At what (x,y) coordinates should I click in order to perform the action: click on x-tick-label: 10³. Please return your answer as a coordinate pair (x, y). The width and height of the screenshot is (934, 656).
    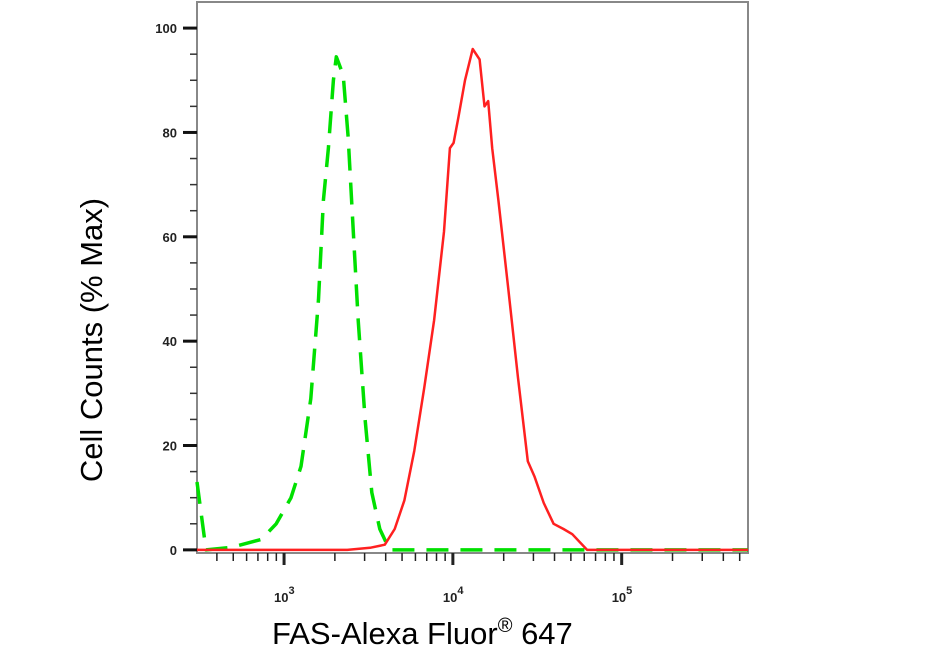
    Looking at the image, I should click on (284, 595).